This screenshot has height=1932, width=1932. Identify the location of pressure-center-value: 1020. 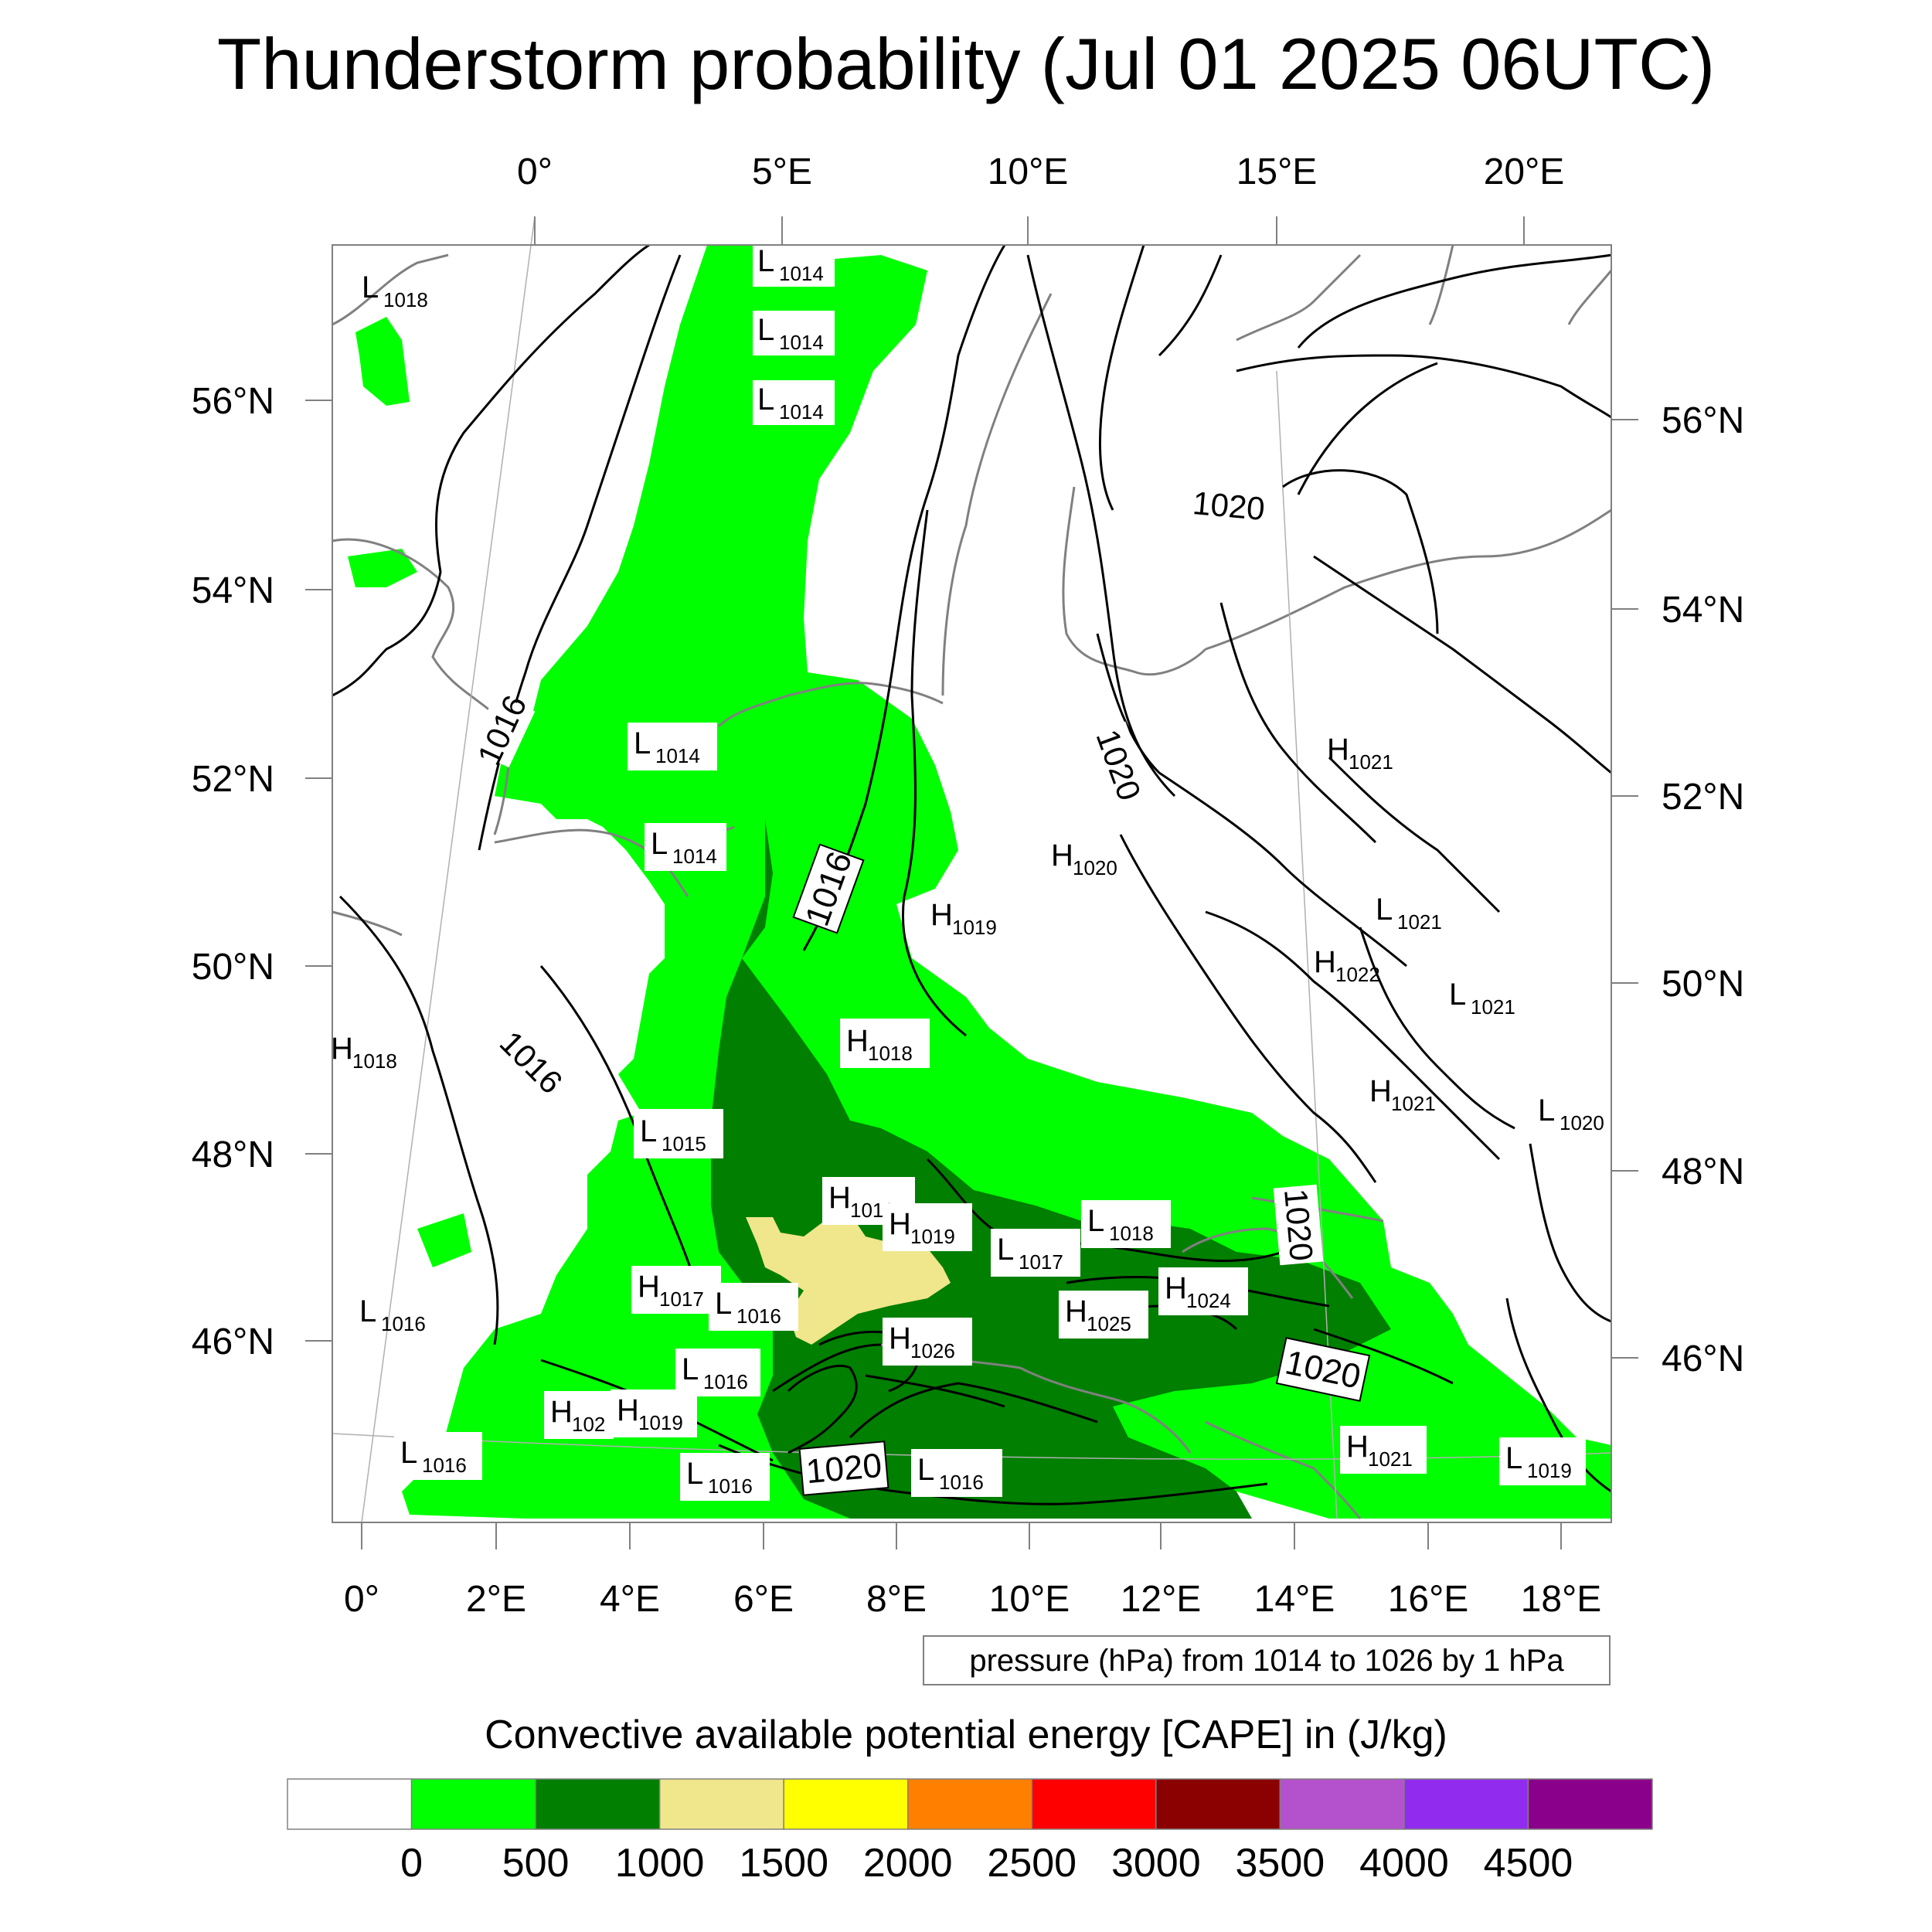
(1582, 1122).